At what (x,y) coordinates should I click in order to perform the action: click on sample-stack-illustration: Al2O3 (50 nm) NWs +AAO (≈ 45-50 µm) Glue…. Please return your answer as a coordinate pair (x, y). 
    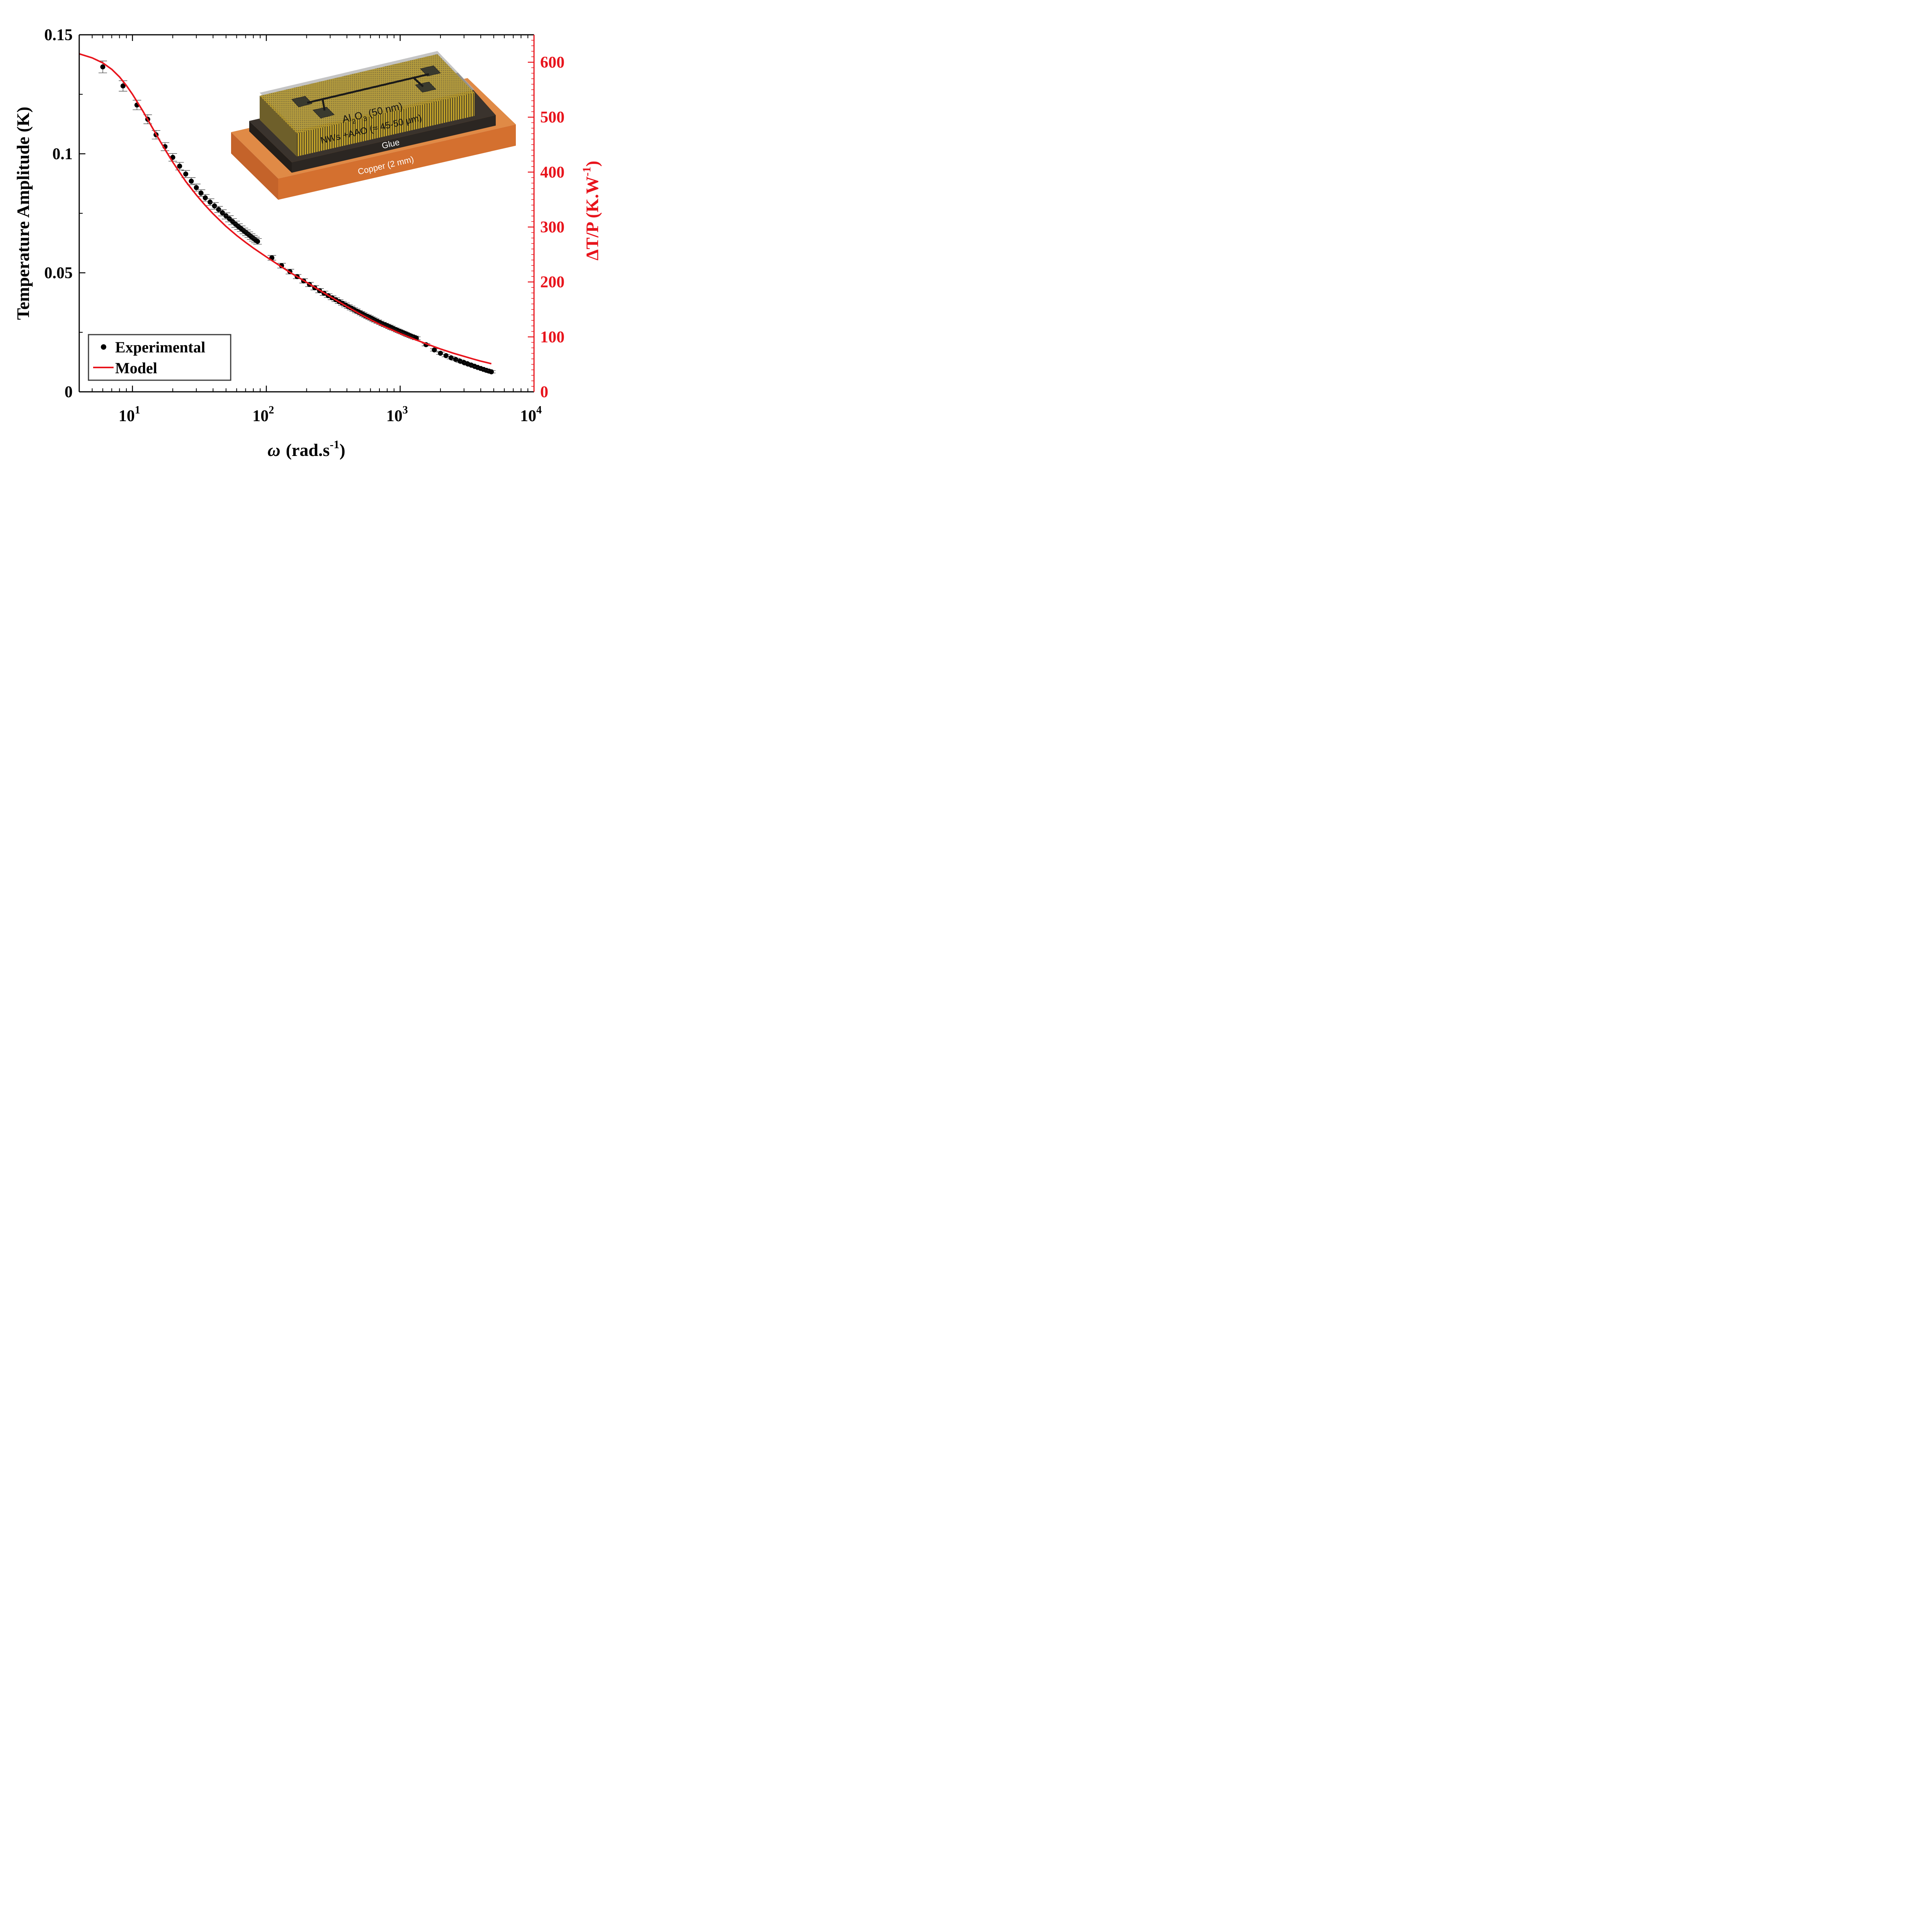
    Looking at the image, I should click on (374, 126).